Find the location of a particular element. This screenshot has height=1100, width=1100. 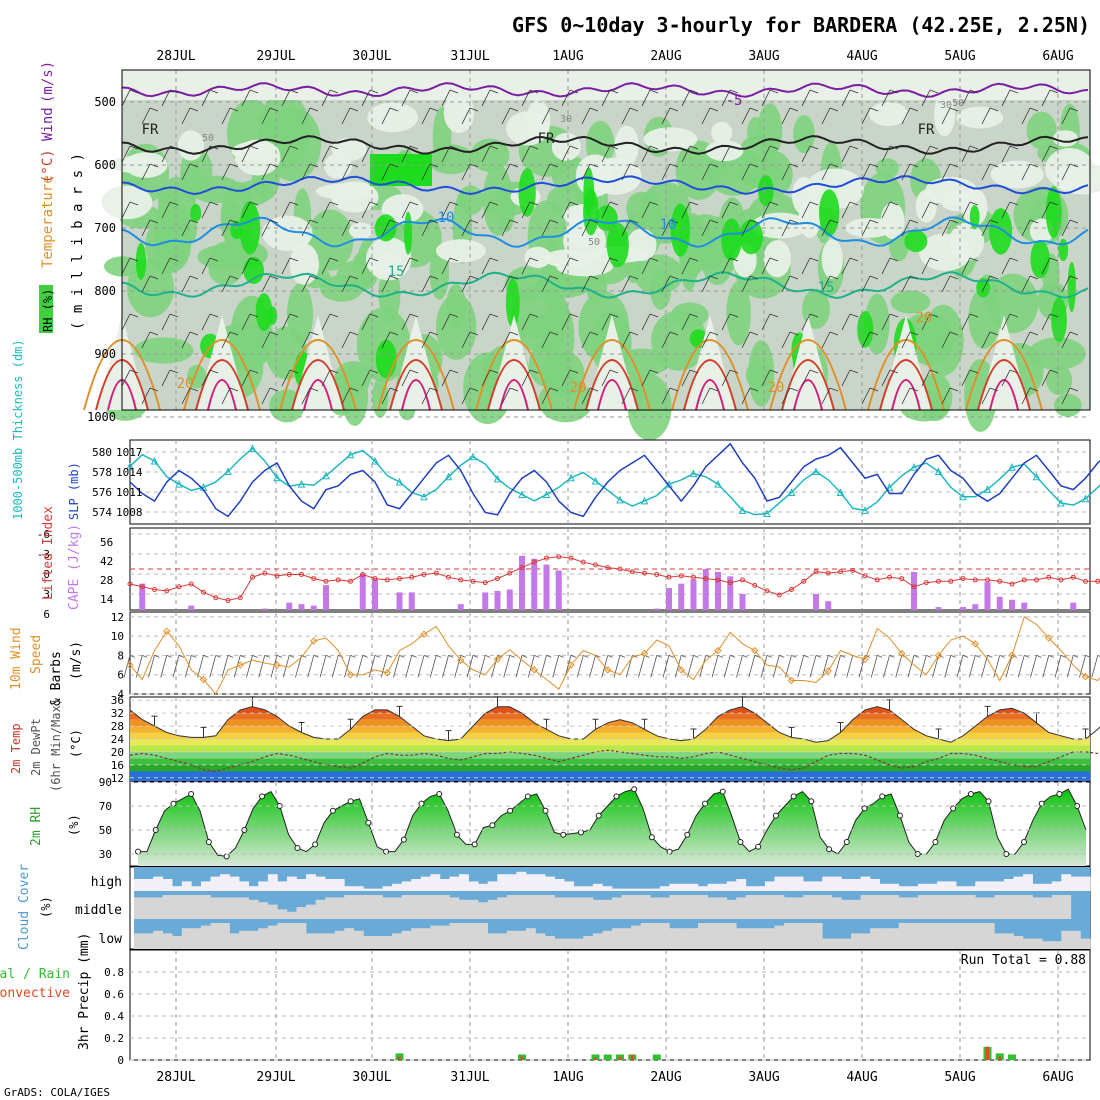

cloud-unit-label: (%) is located at coordinates (46, 907).